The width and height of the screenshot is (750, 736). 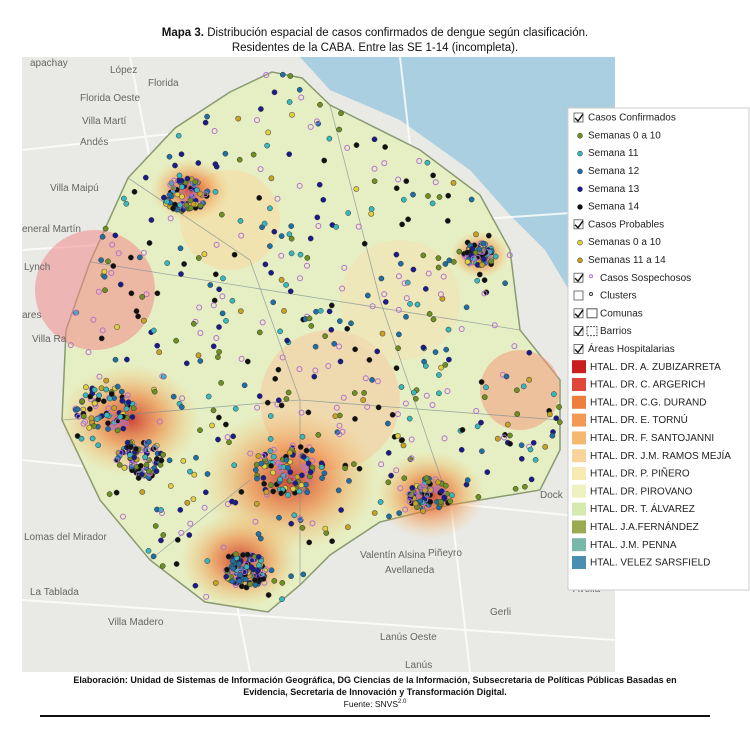 What do you see at coordinates (402, 702) in the screenshot?
I see `source-sup: 2.0` at bounding box center [402, 702].